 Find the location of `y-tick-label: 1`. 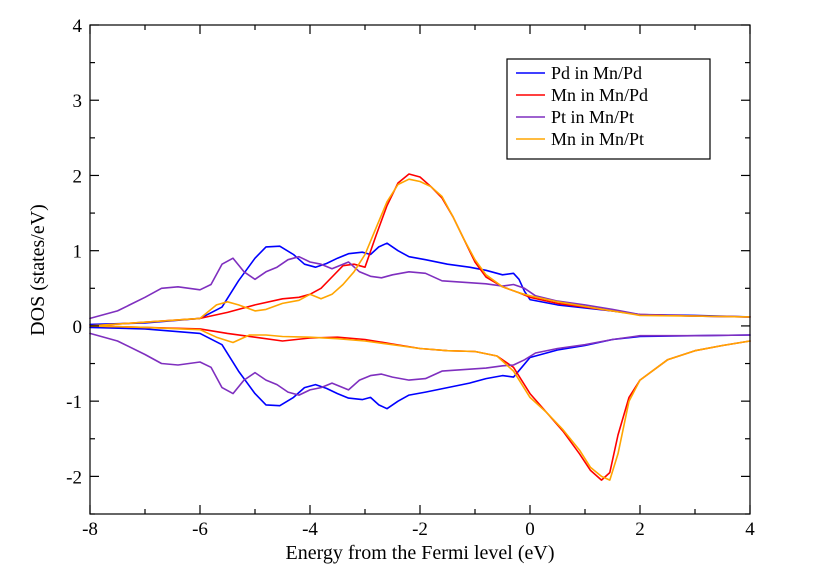

y-tick-label: 1 is located at coordinates (78, 252).